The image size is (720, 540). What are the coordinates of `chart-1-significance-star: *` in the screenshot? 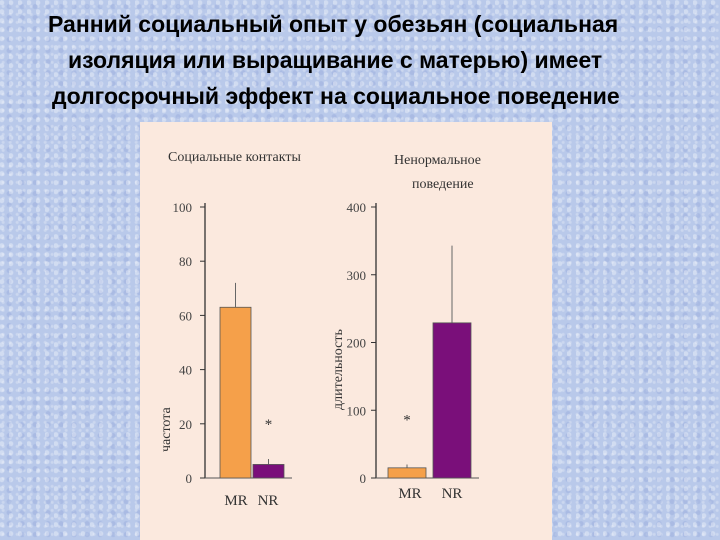 It's located at (269, 425).